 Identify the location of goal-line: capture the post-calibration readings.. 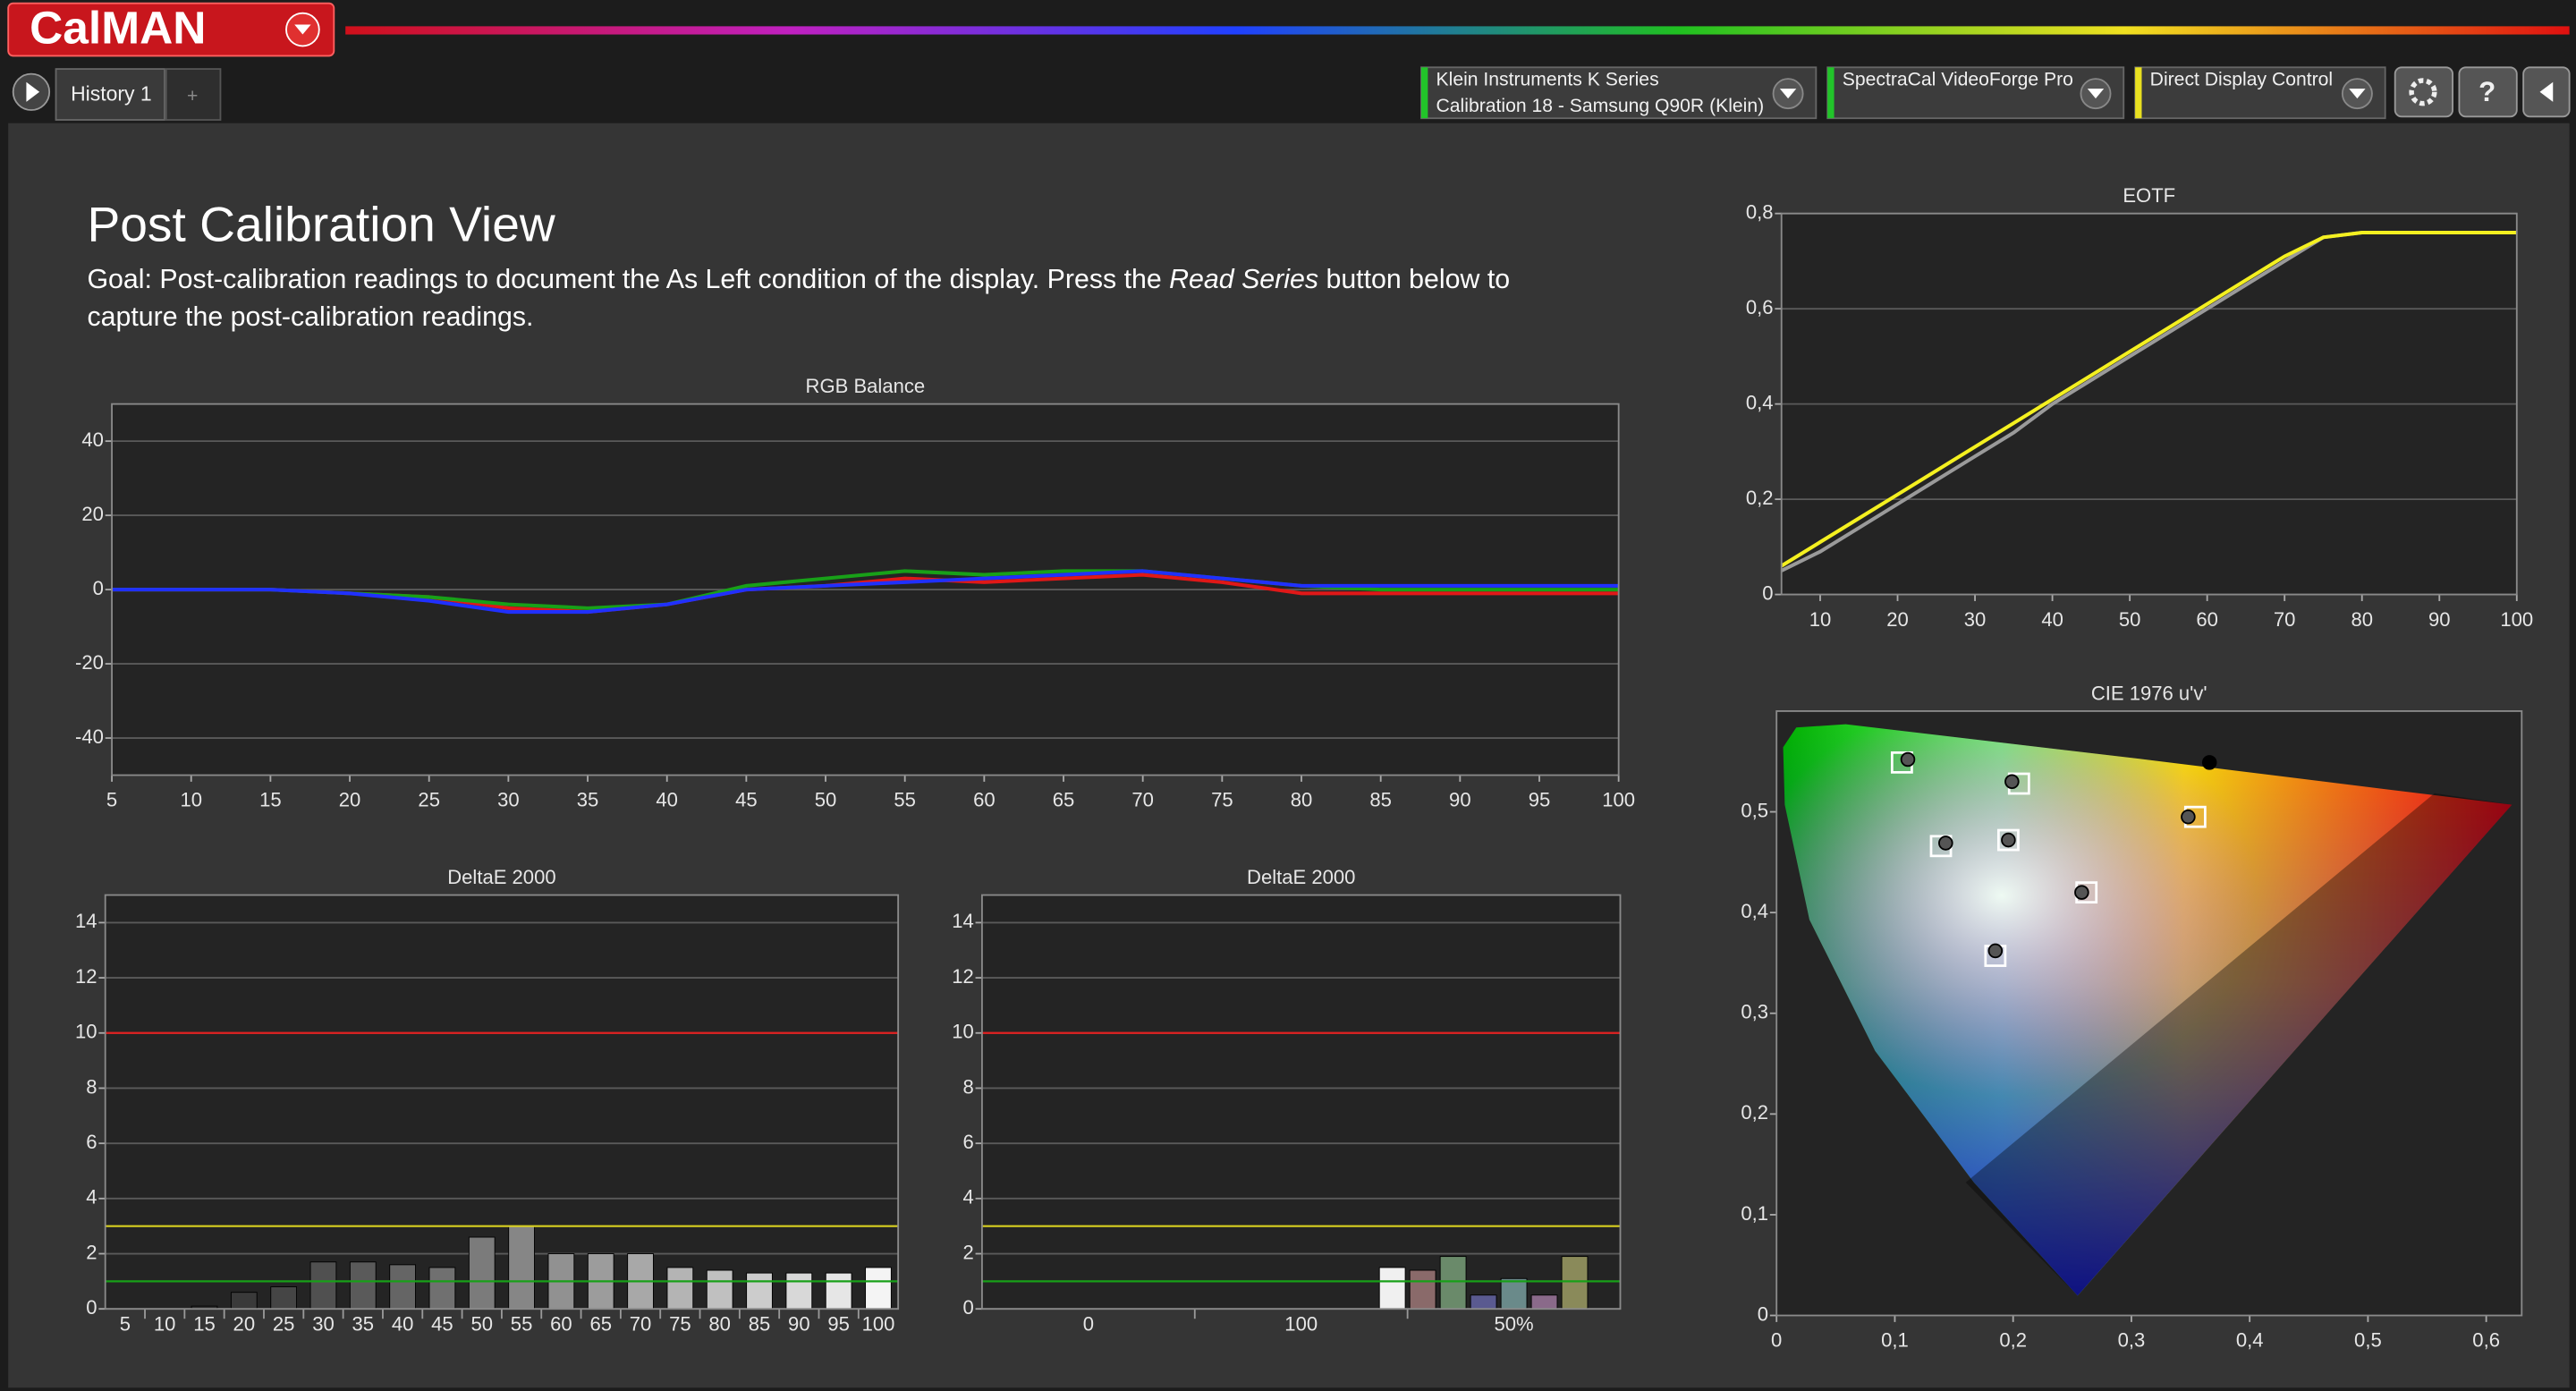
(310, 317).